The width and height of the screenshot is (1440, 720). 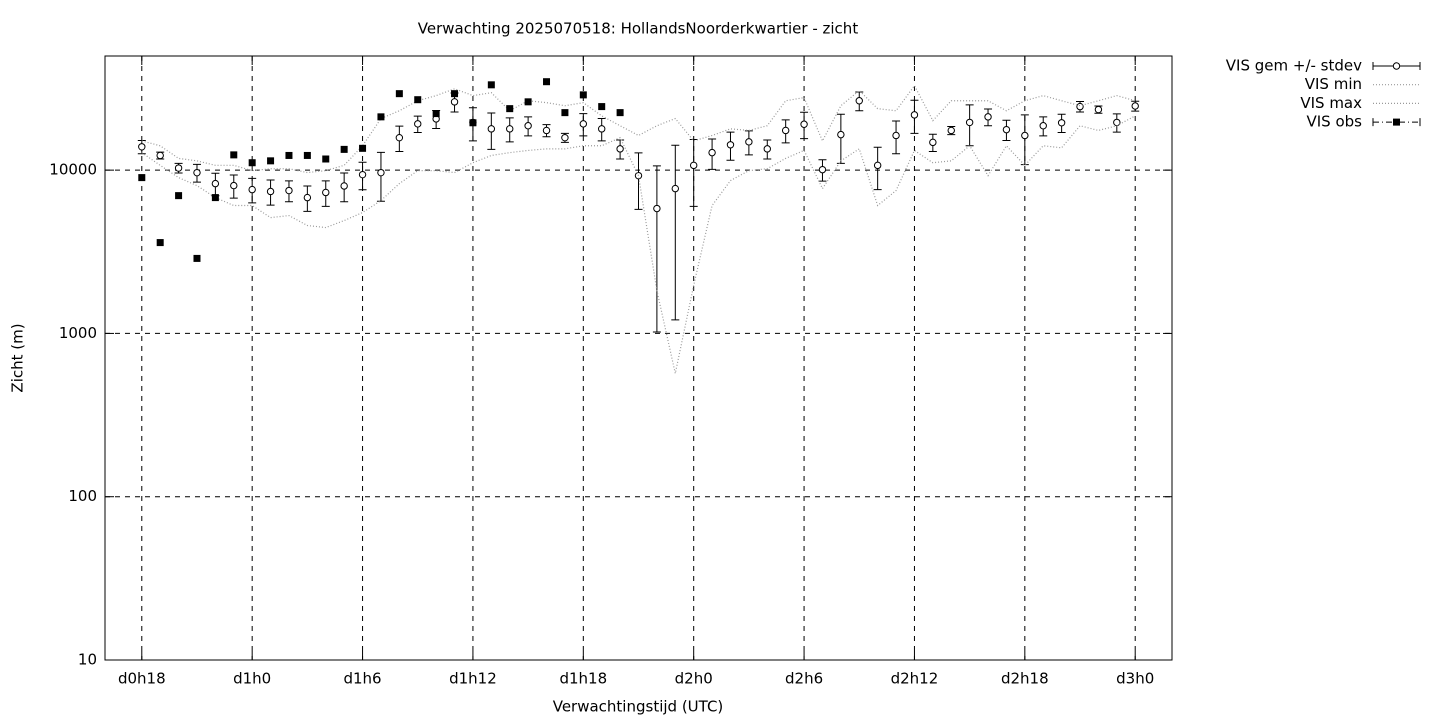 What do you see at coordinates (1294, 66) in the screenshot?
I see `legend-label: VIS gem +/- stdev` at bounding box center [1294, 66].